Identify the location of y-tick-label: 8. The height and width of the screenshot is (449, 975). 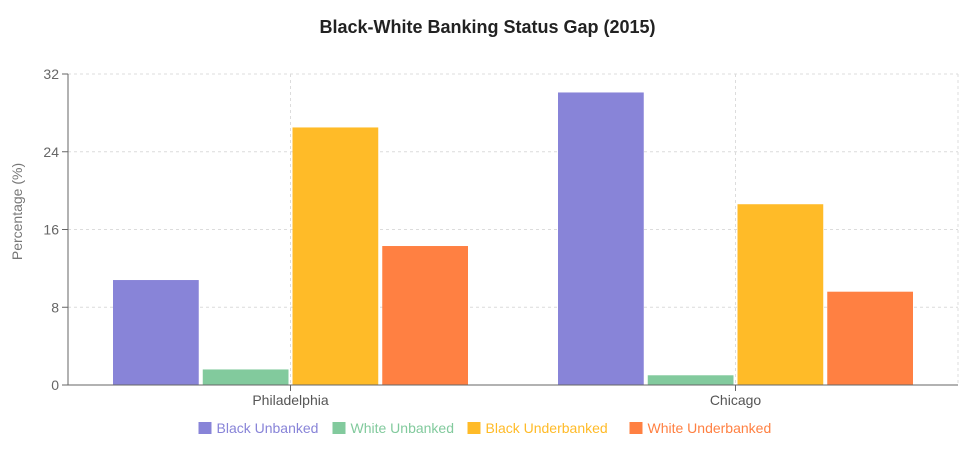
(55, 307).